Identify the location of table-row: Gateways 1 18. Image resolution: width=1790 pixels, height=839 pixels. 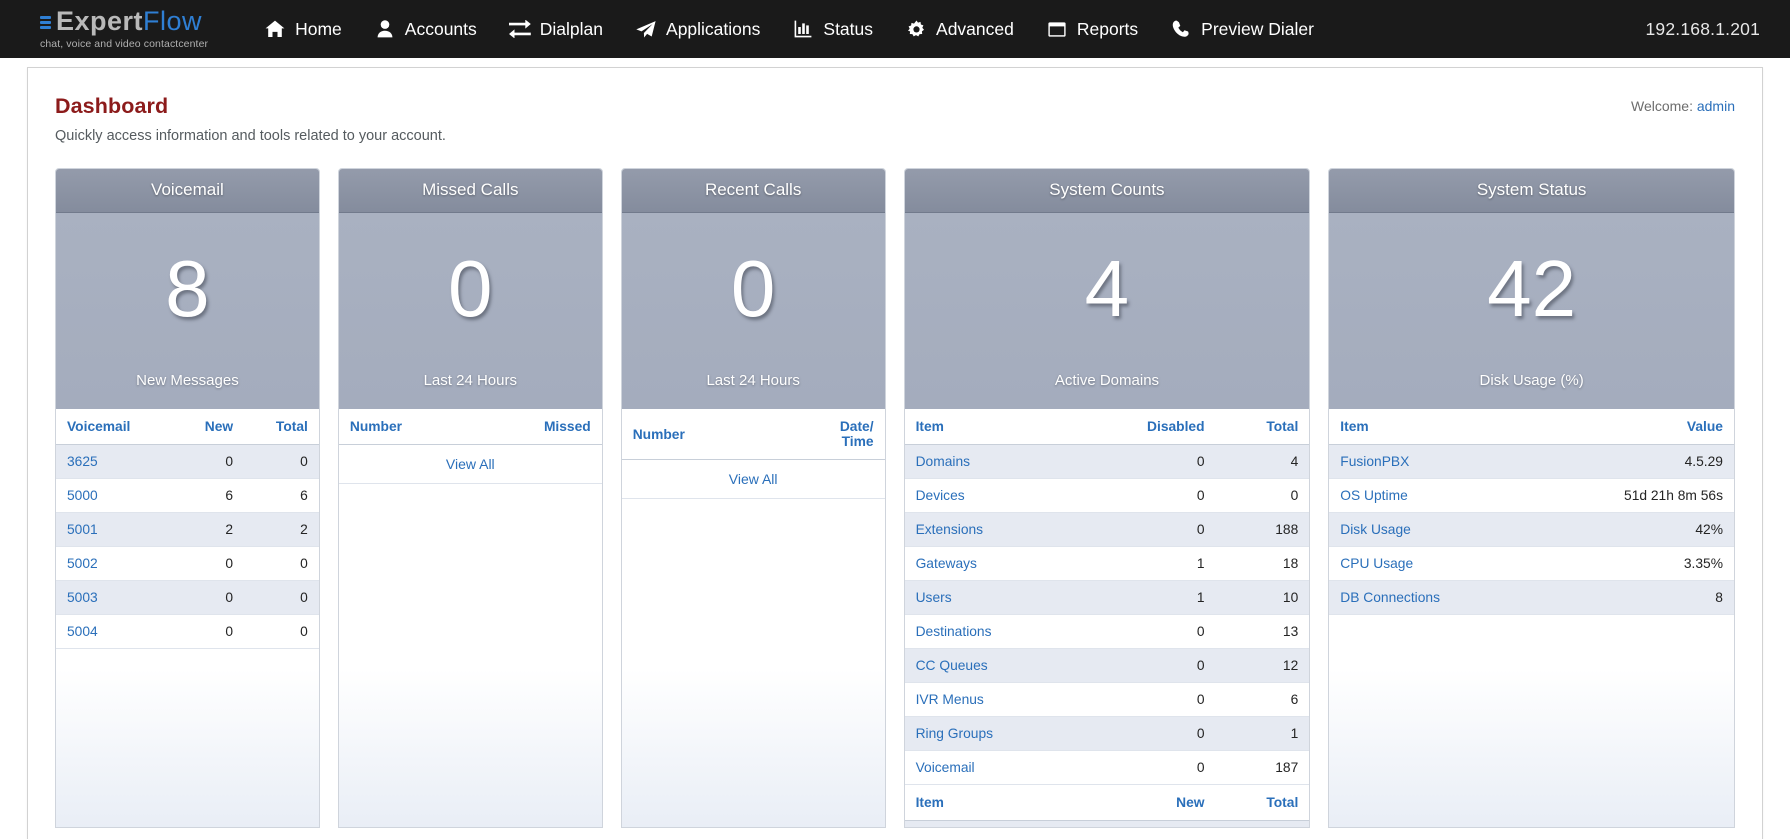
(1107, 563).